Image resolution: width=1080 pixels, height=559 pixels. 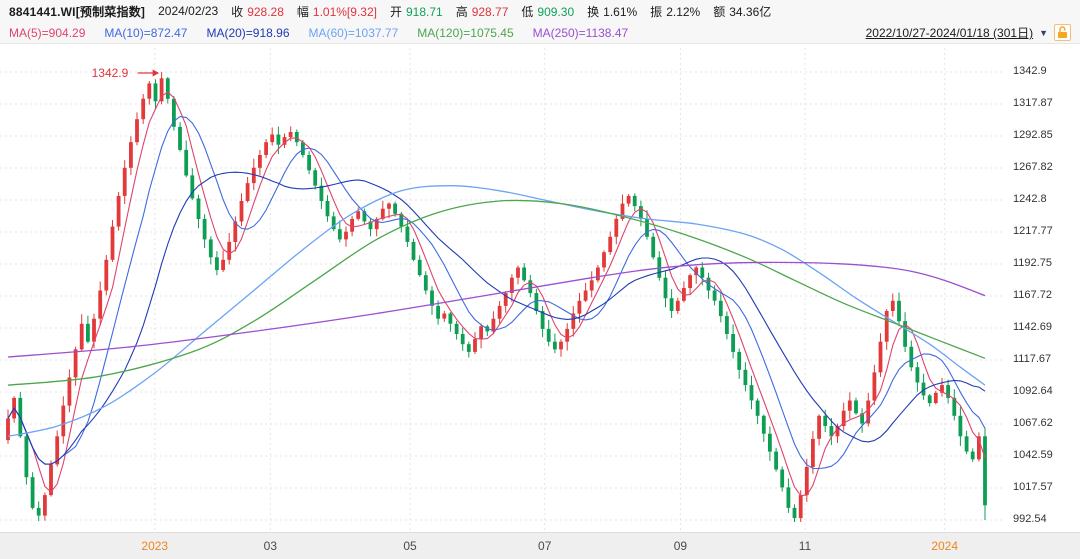 What do you see at coordinates (945, 546) in the screenshot?
I see `x-axis-label: 2024` at bounding box center [945, 546].